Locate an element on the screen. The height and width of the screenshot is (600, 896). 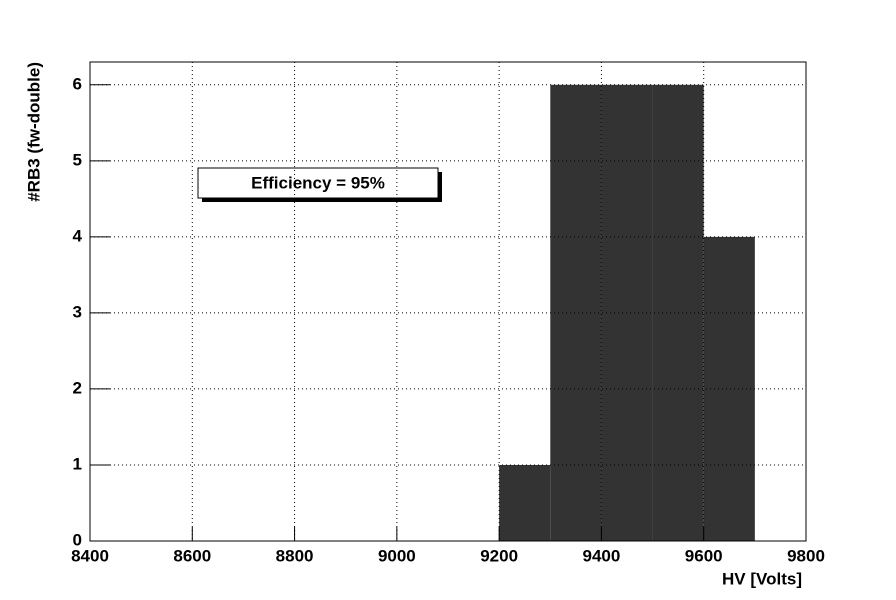
y-tick-label: 5 is located at coordinates (77, 159).